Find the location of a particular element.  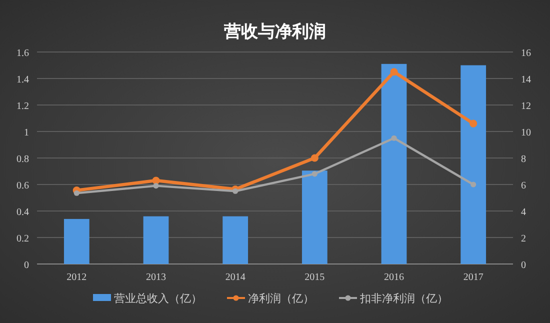

y2-tick-label: 10 is located at coordinates (526, 133).